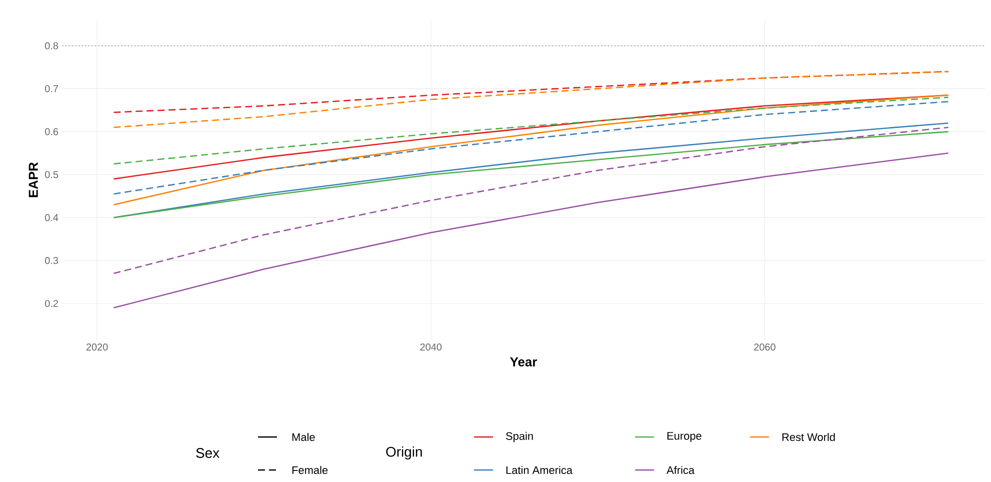 This screenshot has height=482, width=991. I want to click on x-tick-label: 2020, so click(97, 347).